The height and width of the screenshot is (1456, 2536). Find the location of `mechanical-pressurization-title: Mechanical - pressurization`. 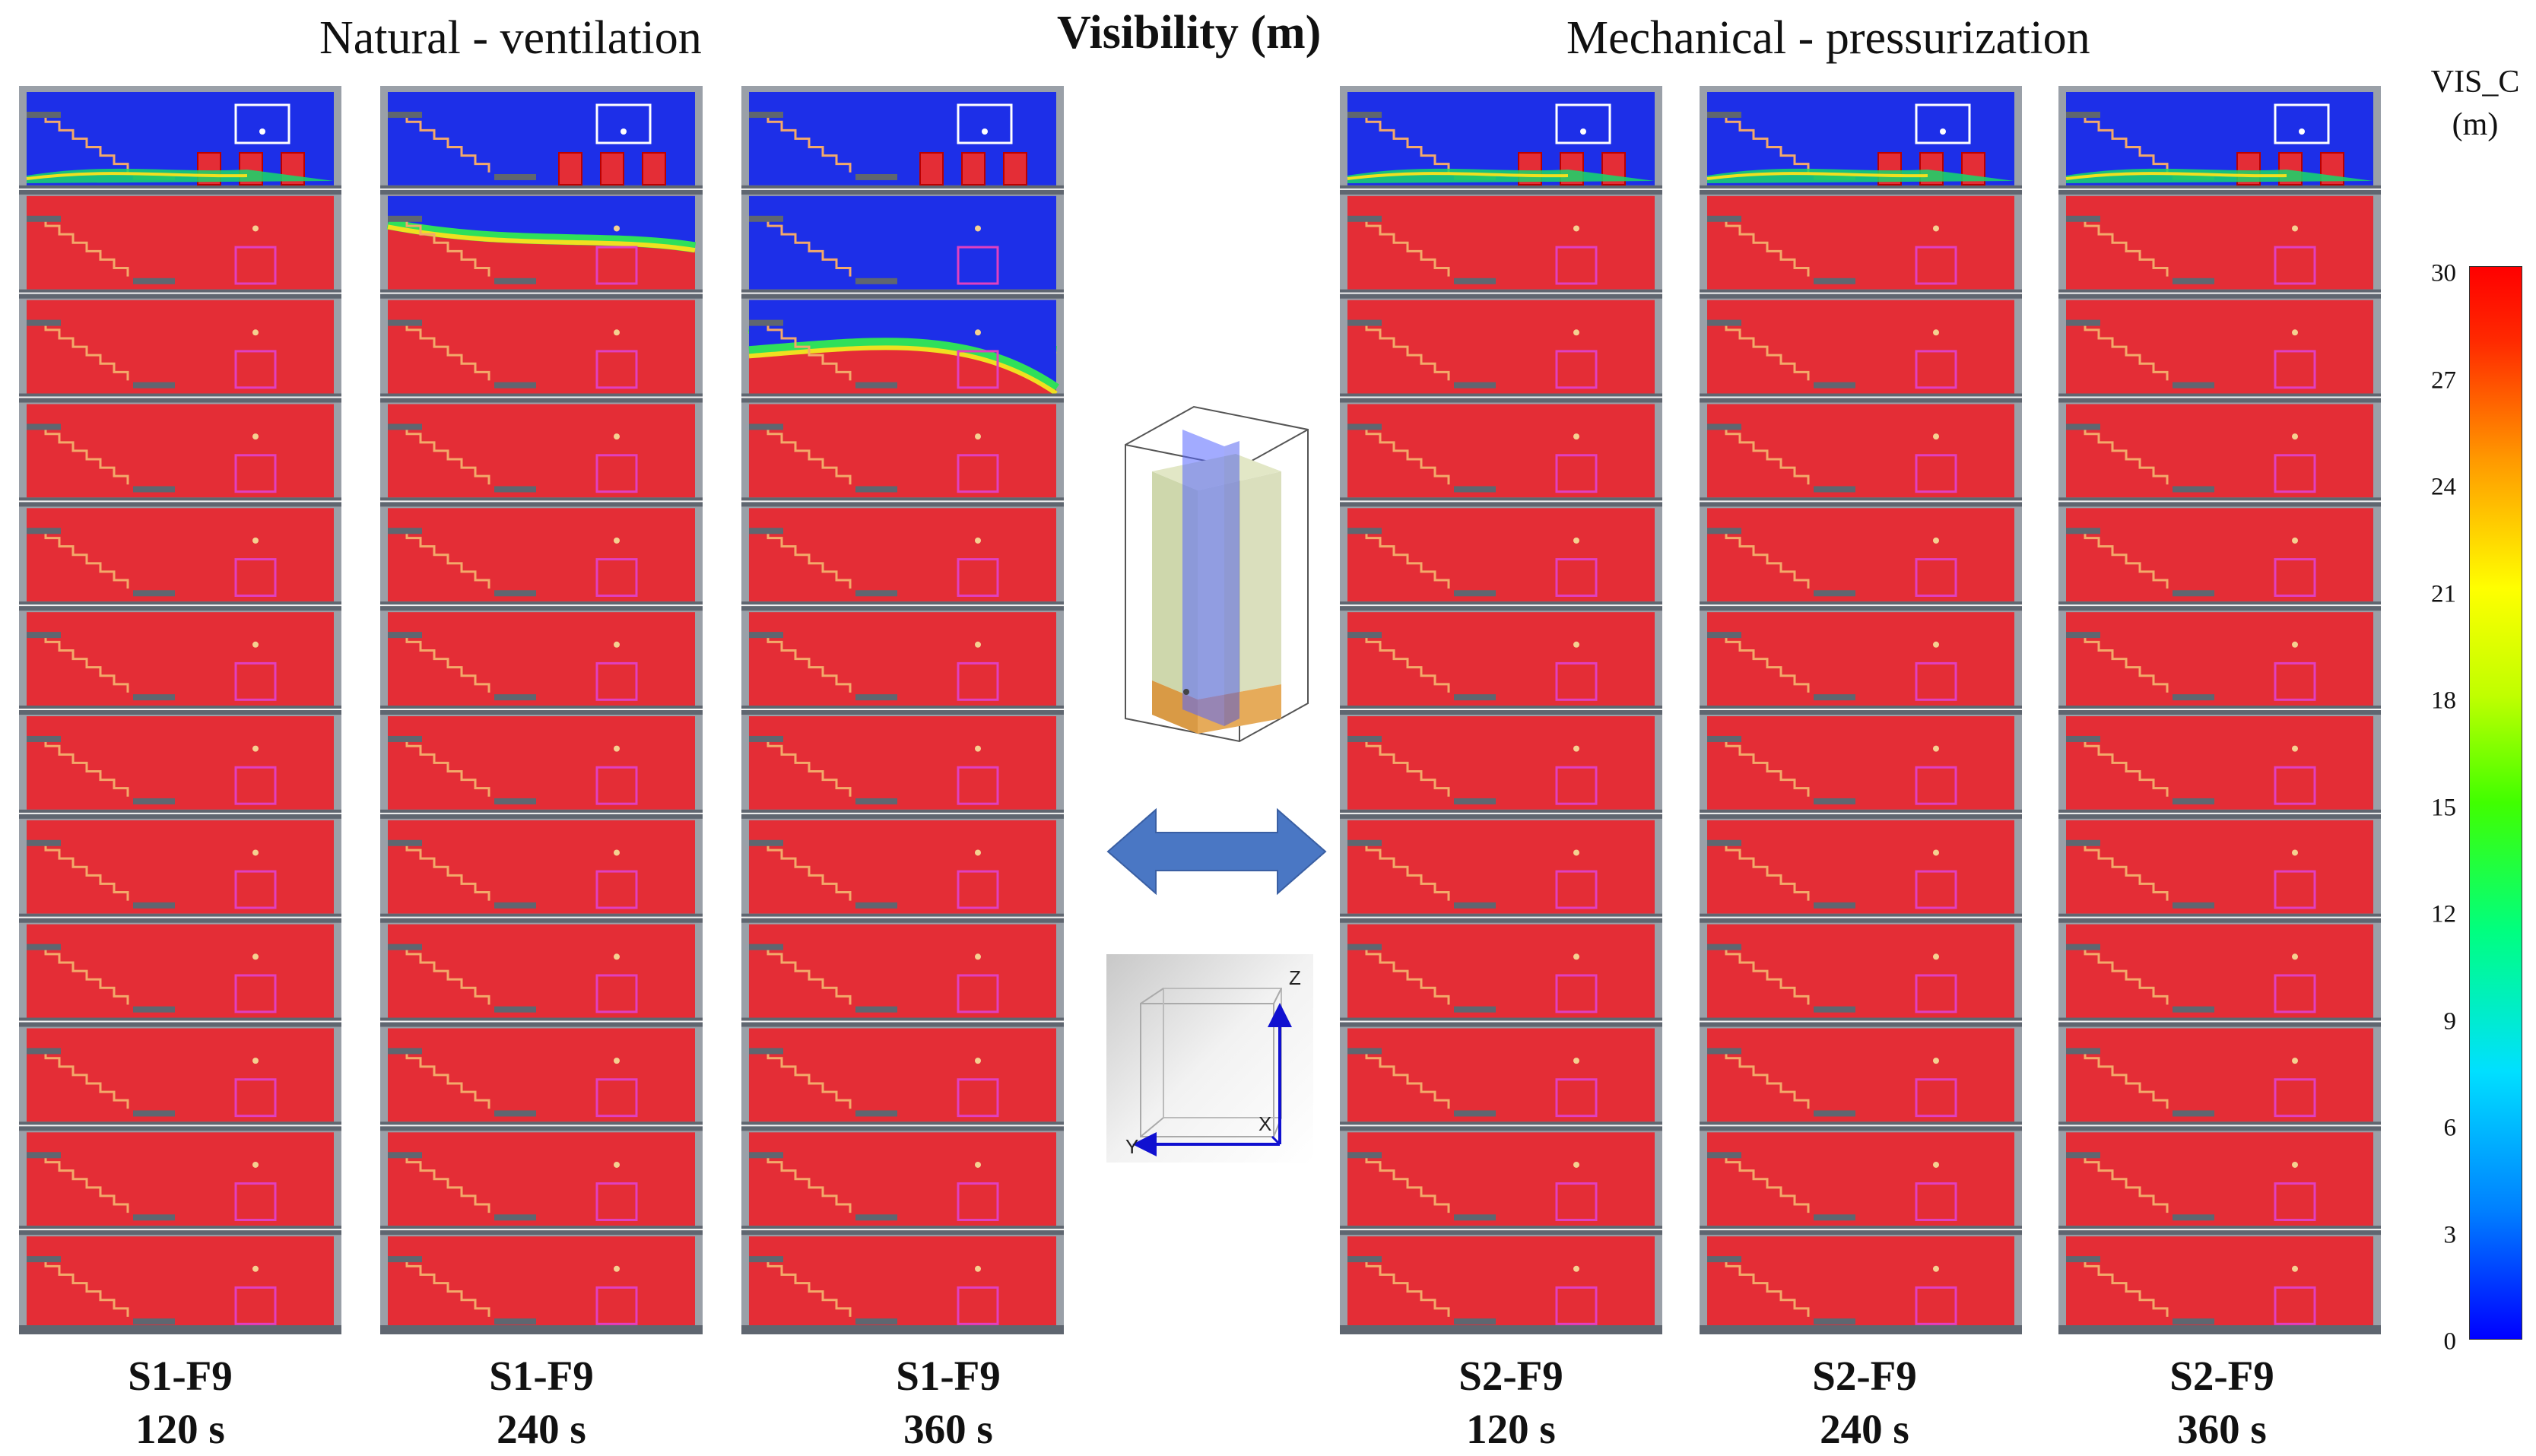

mechanical-pressurization-title: Mechanical - pressurization is located at coordinates (1828, 38).